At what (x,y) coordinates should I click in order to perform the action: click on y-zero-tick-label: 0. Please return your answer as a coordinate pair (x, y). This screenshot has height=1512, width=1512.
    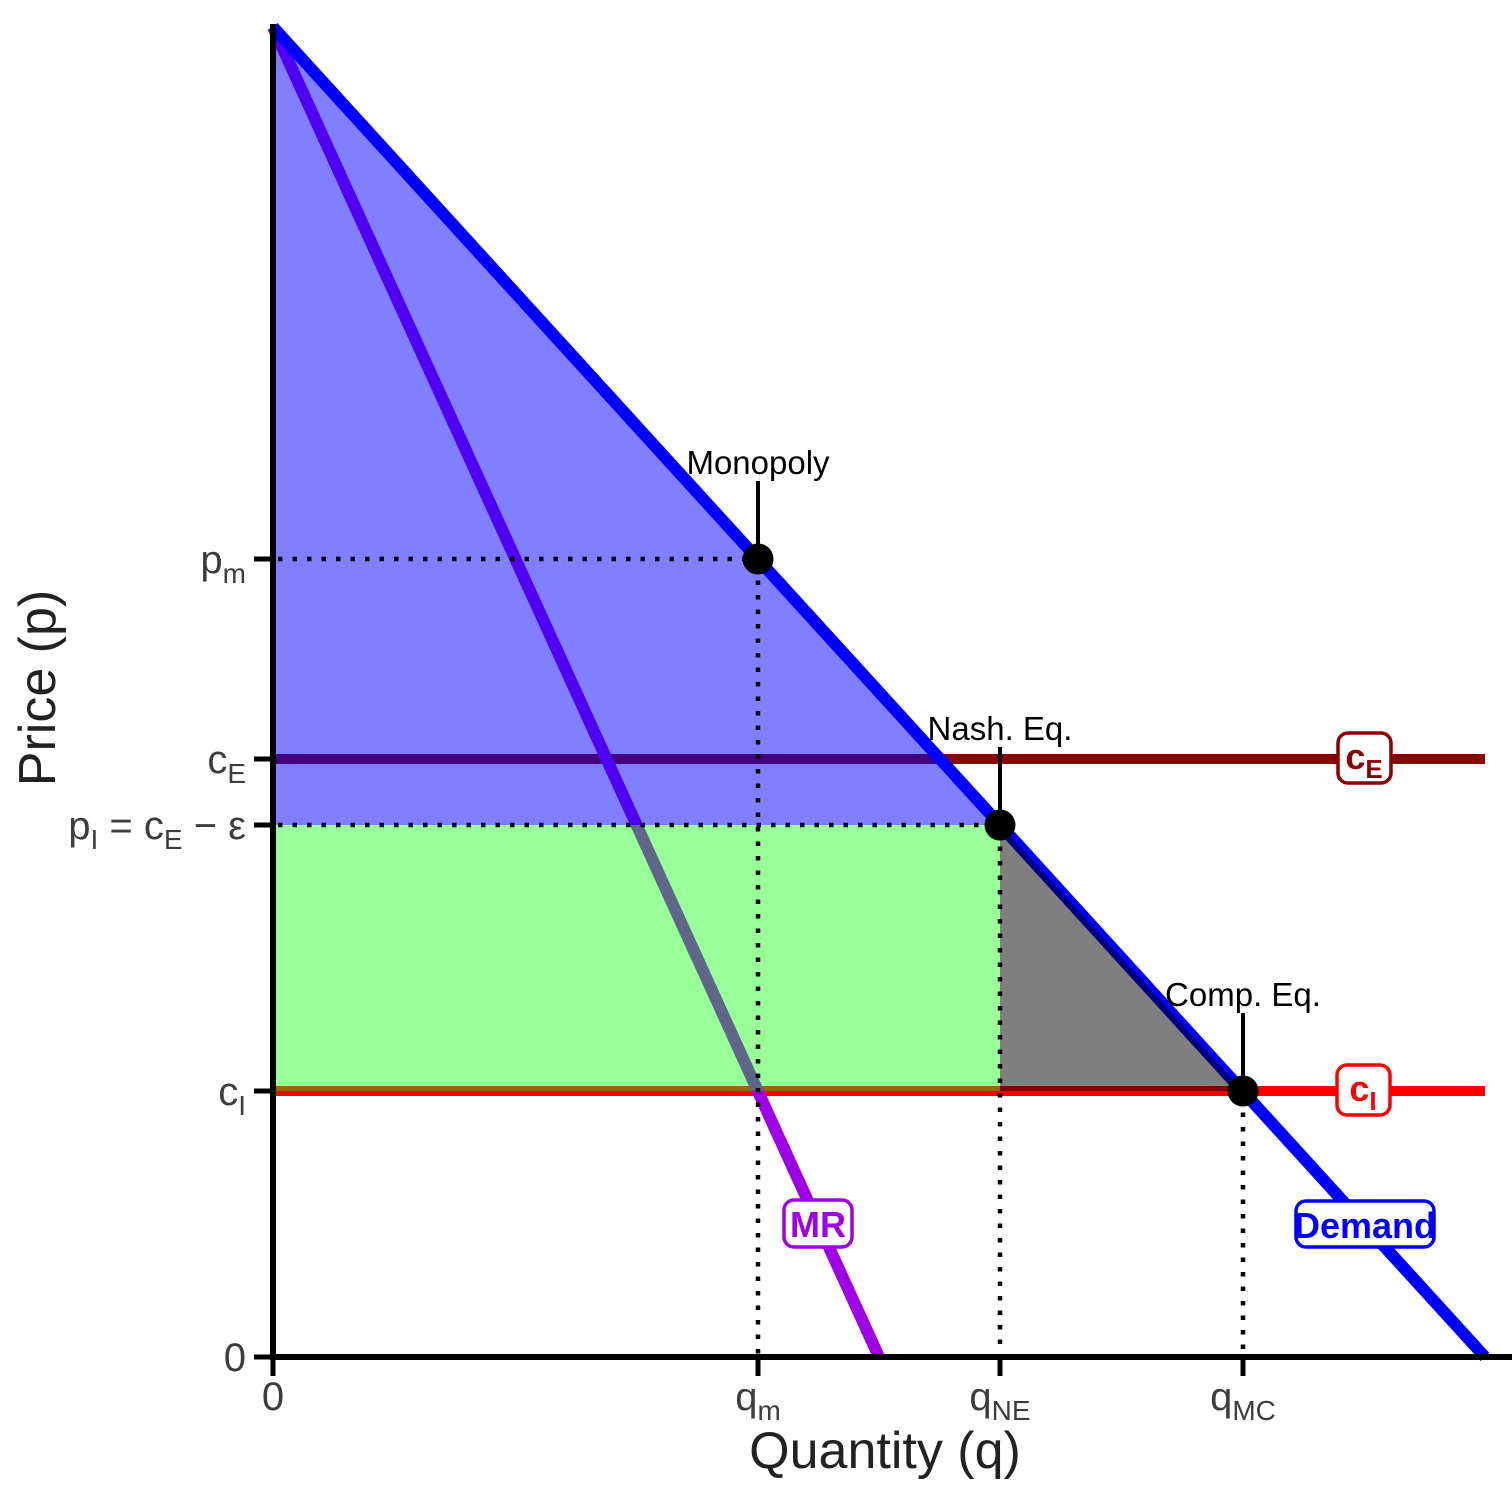
    Looking at the image, I should click on (235, 1358).